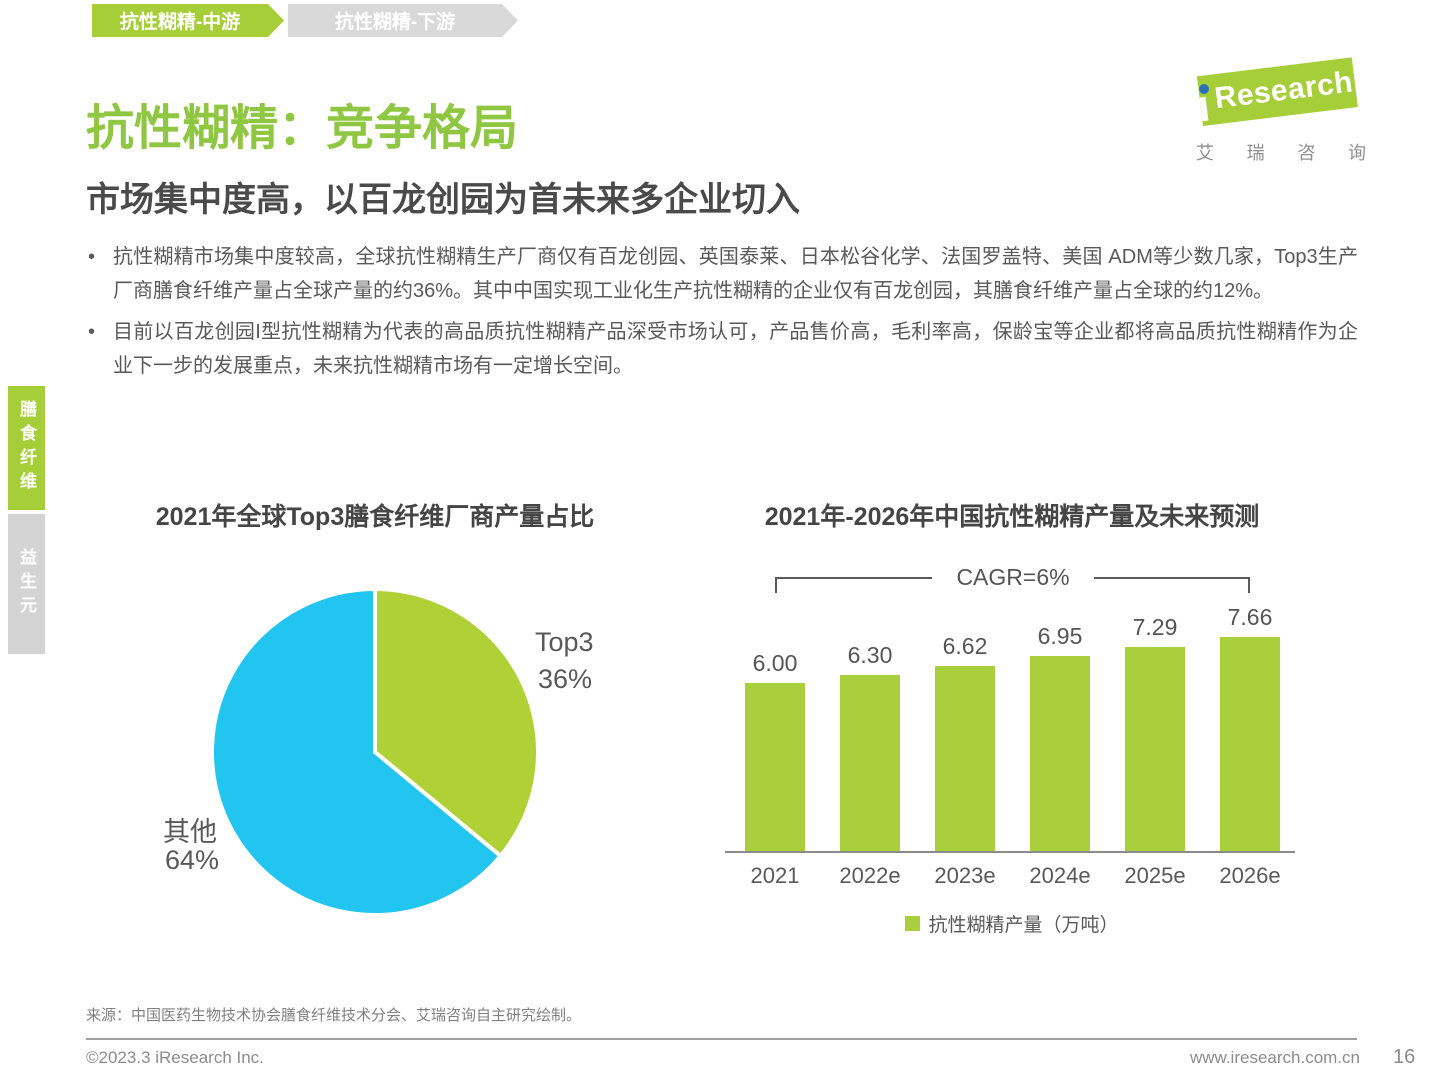 This screenshot has height=1080, width=1440. Describe the element at coordinates (192, 860) in the screenshot. I see `pie-slice-pct-other: 64%` at that location.